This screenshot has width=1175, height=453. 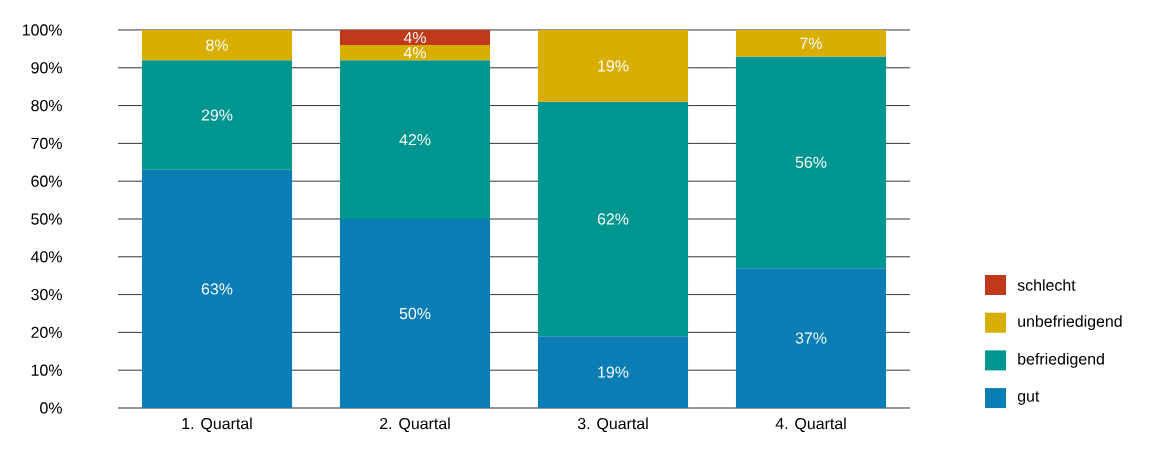 What do you see at coordinates (46, 143) in the screenshot?
I see `y-tick-label: 70%` at bounding box center [46, 143].